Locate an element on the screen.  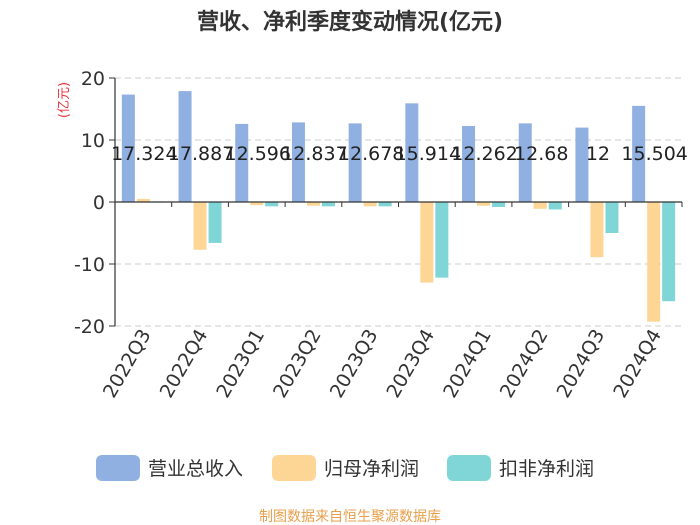
x-tick-label: 2023Q4 is located at coordinates (410, 364).